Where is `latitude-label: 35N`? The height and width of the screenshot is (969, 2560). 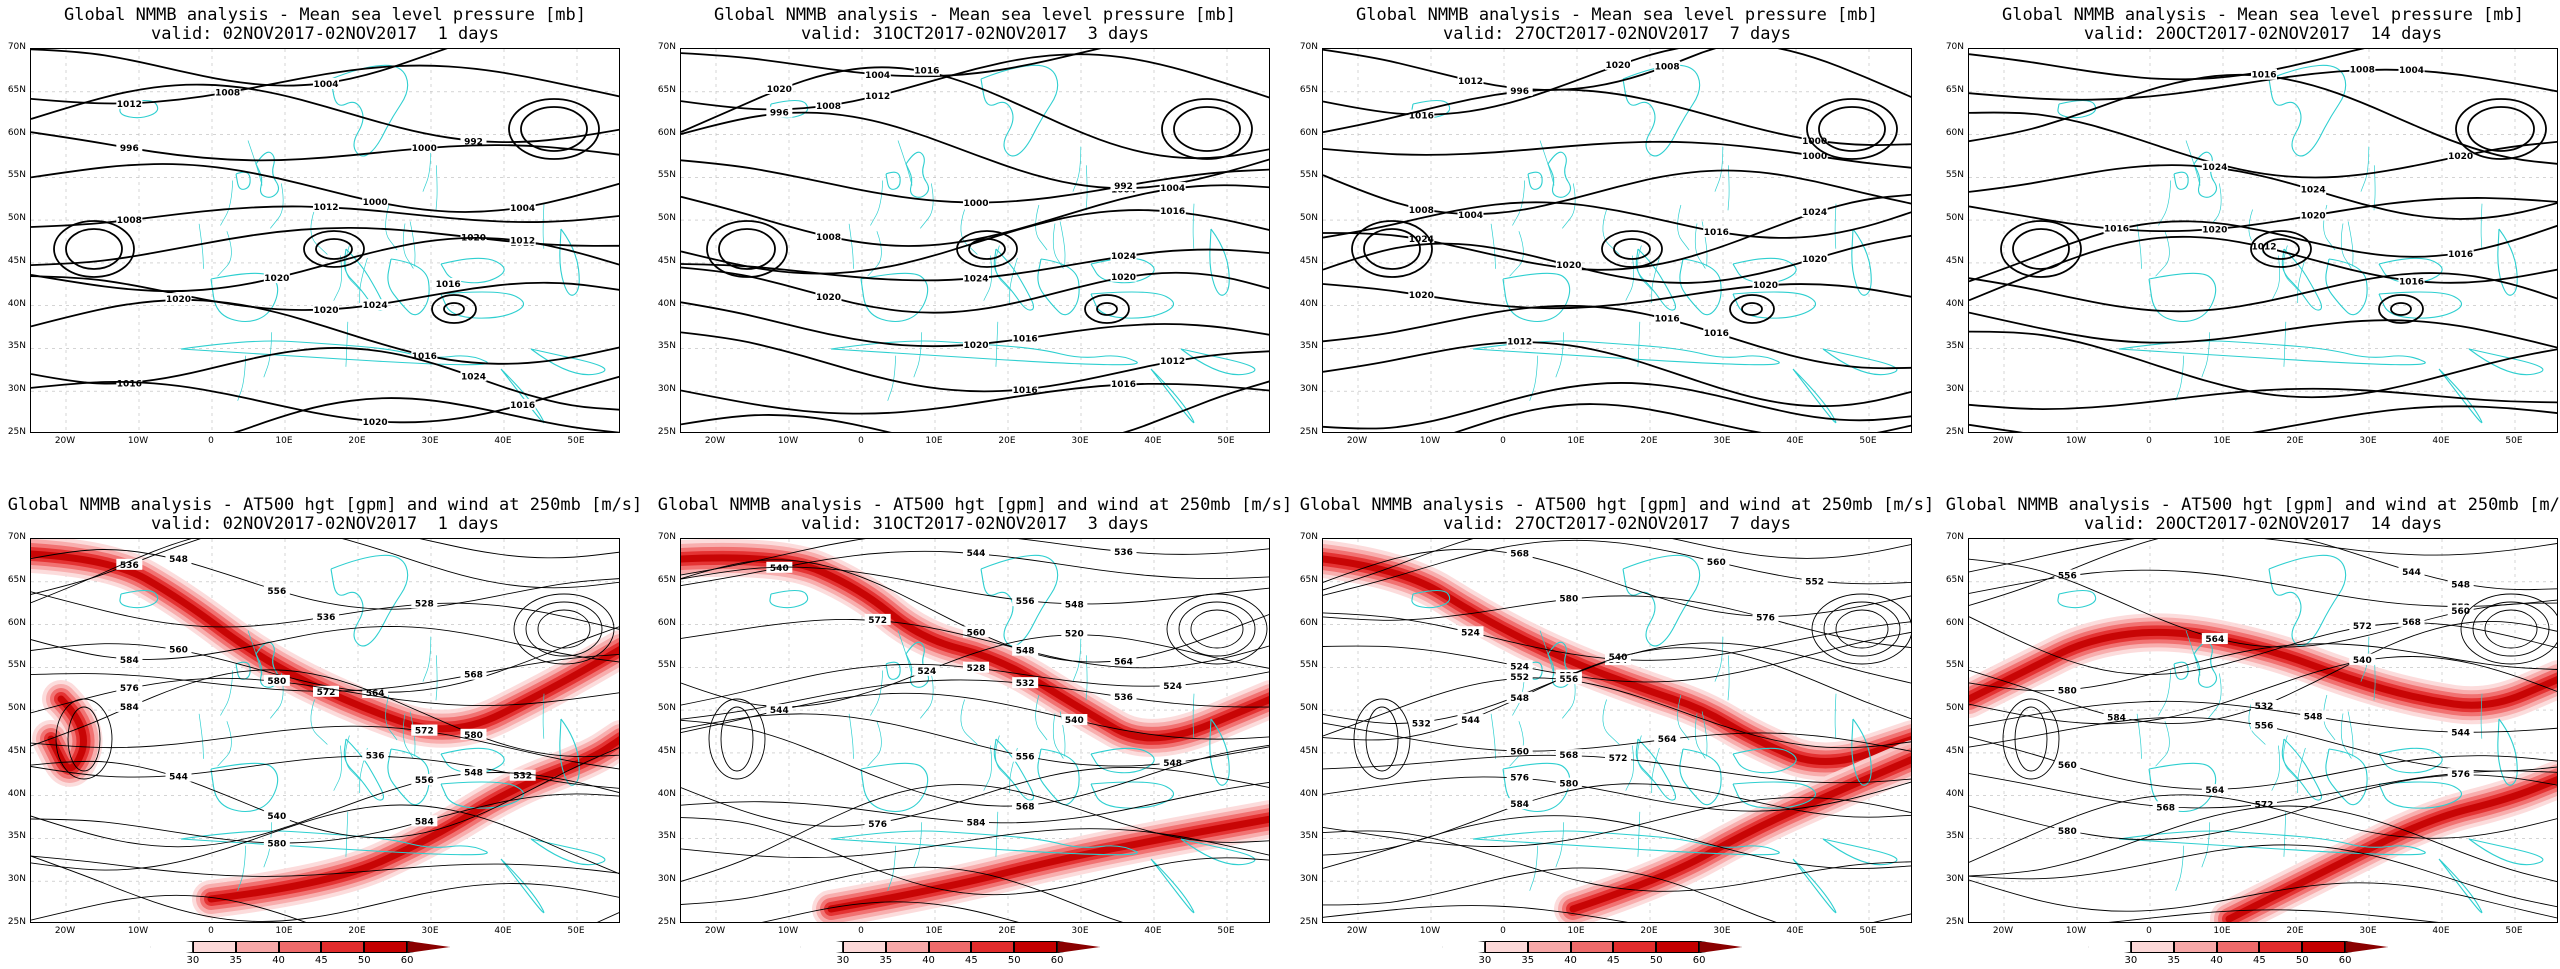
latitude-label: 35N is located at coordinates (1308, 836).